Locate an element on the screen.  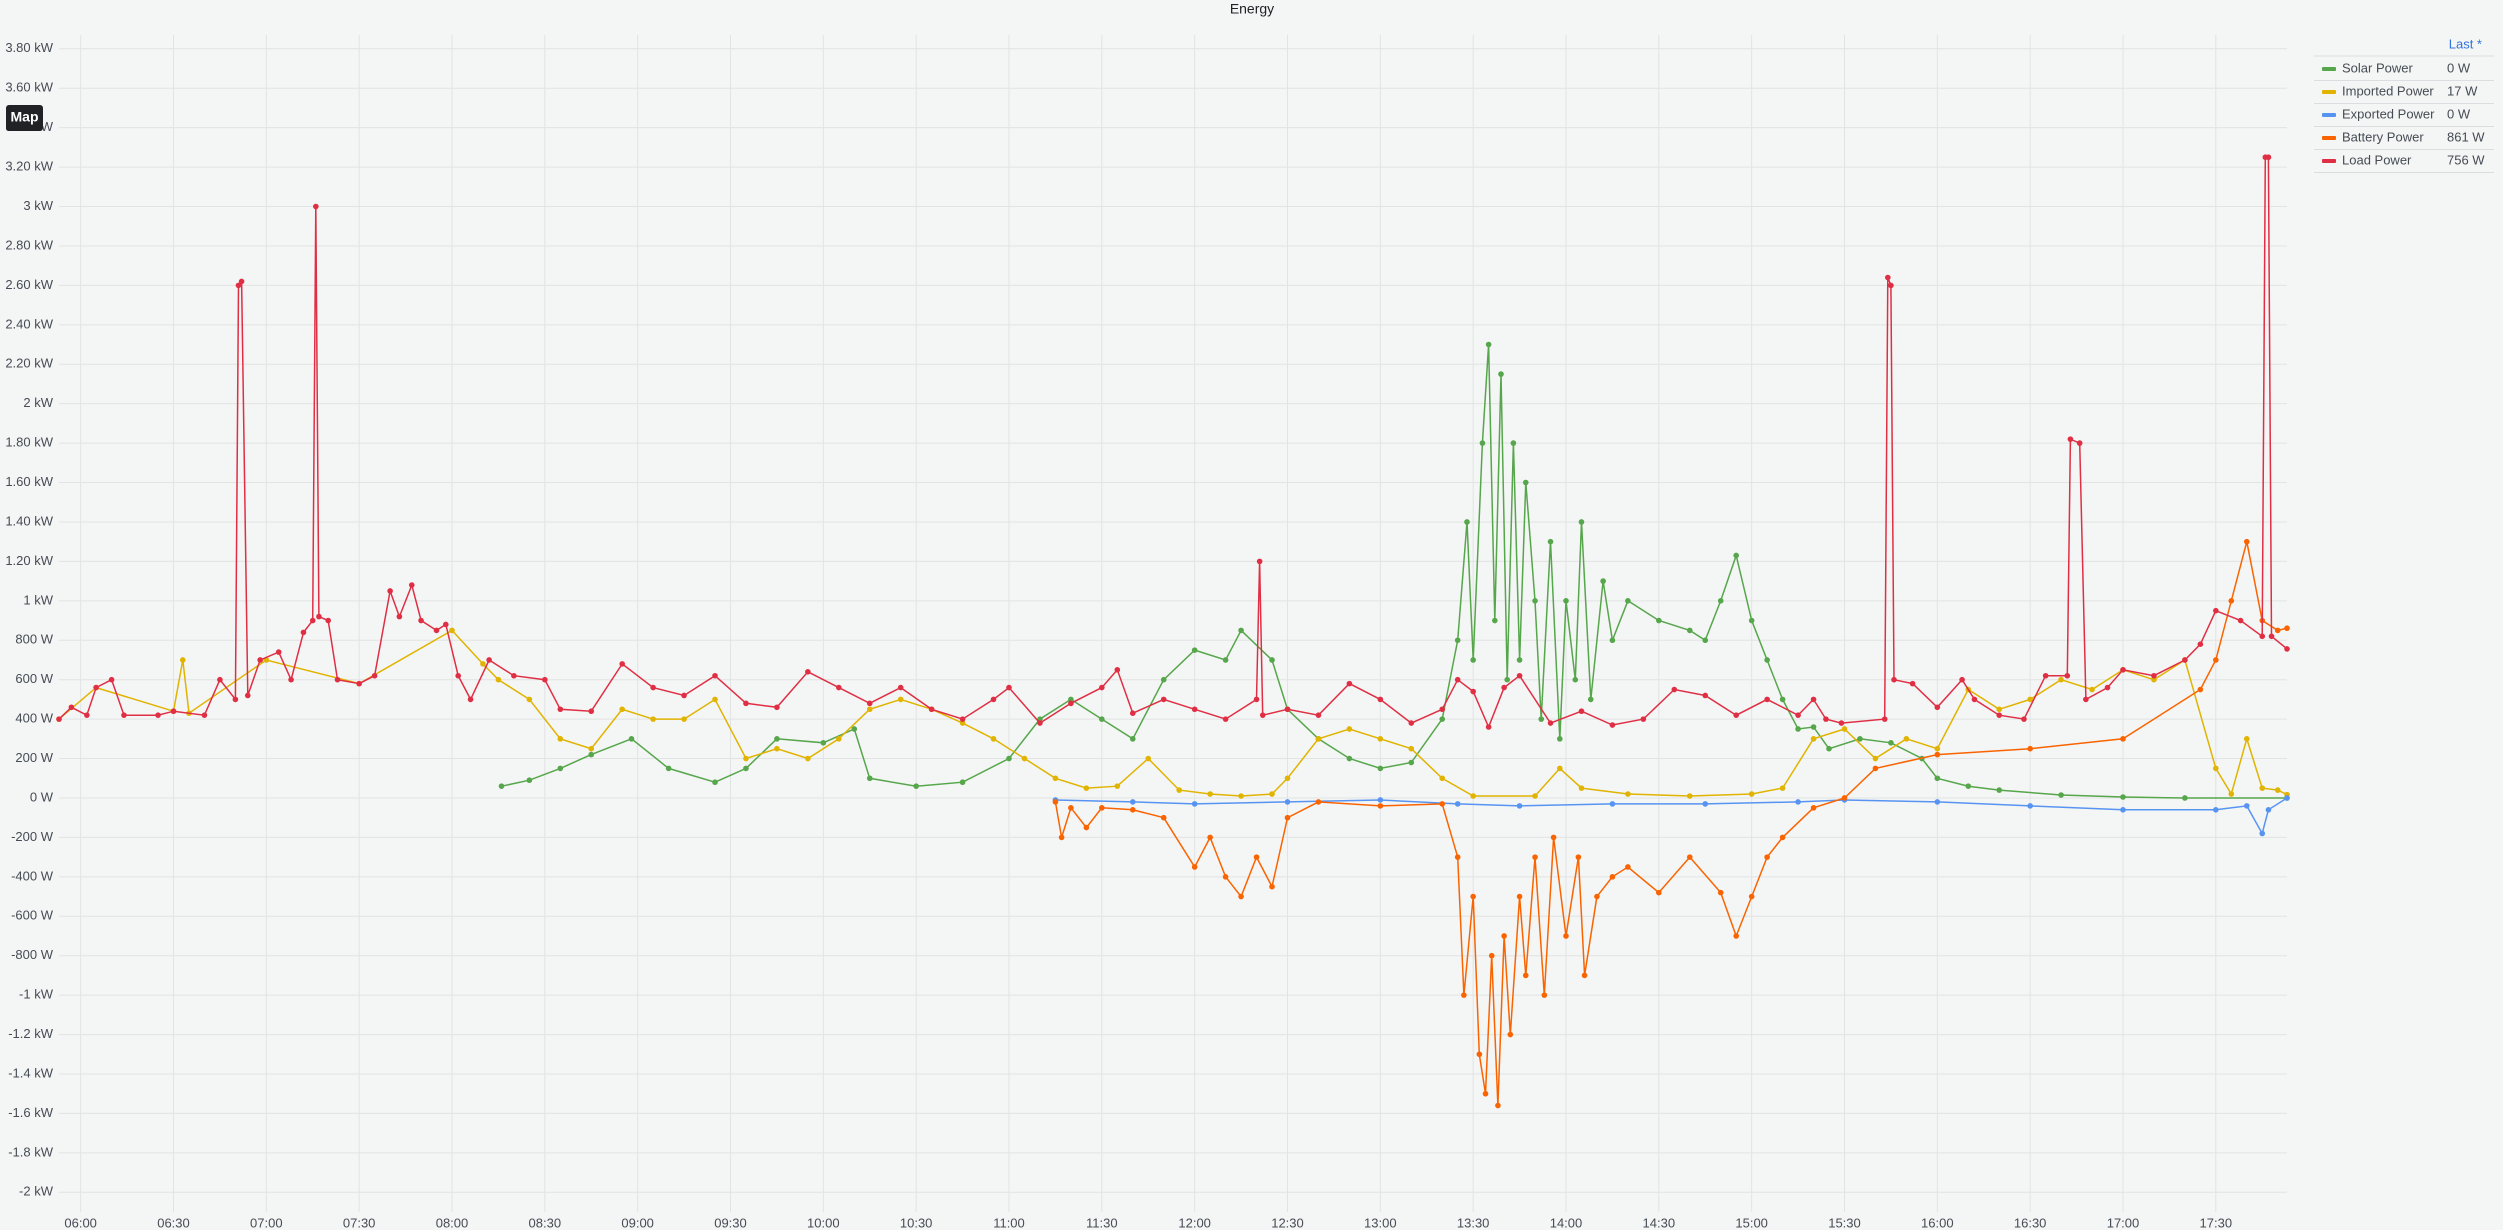
y-tick-label: 2.20 kW is located at coordinates (29, 363).